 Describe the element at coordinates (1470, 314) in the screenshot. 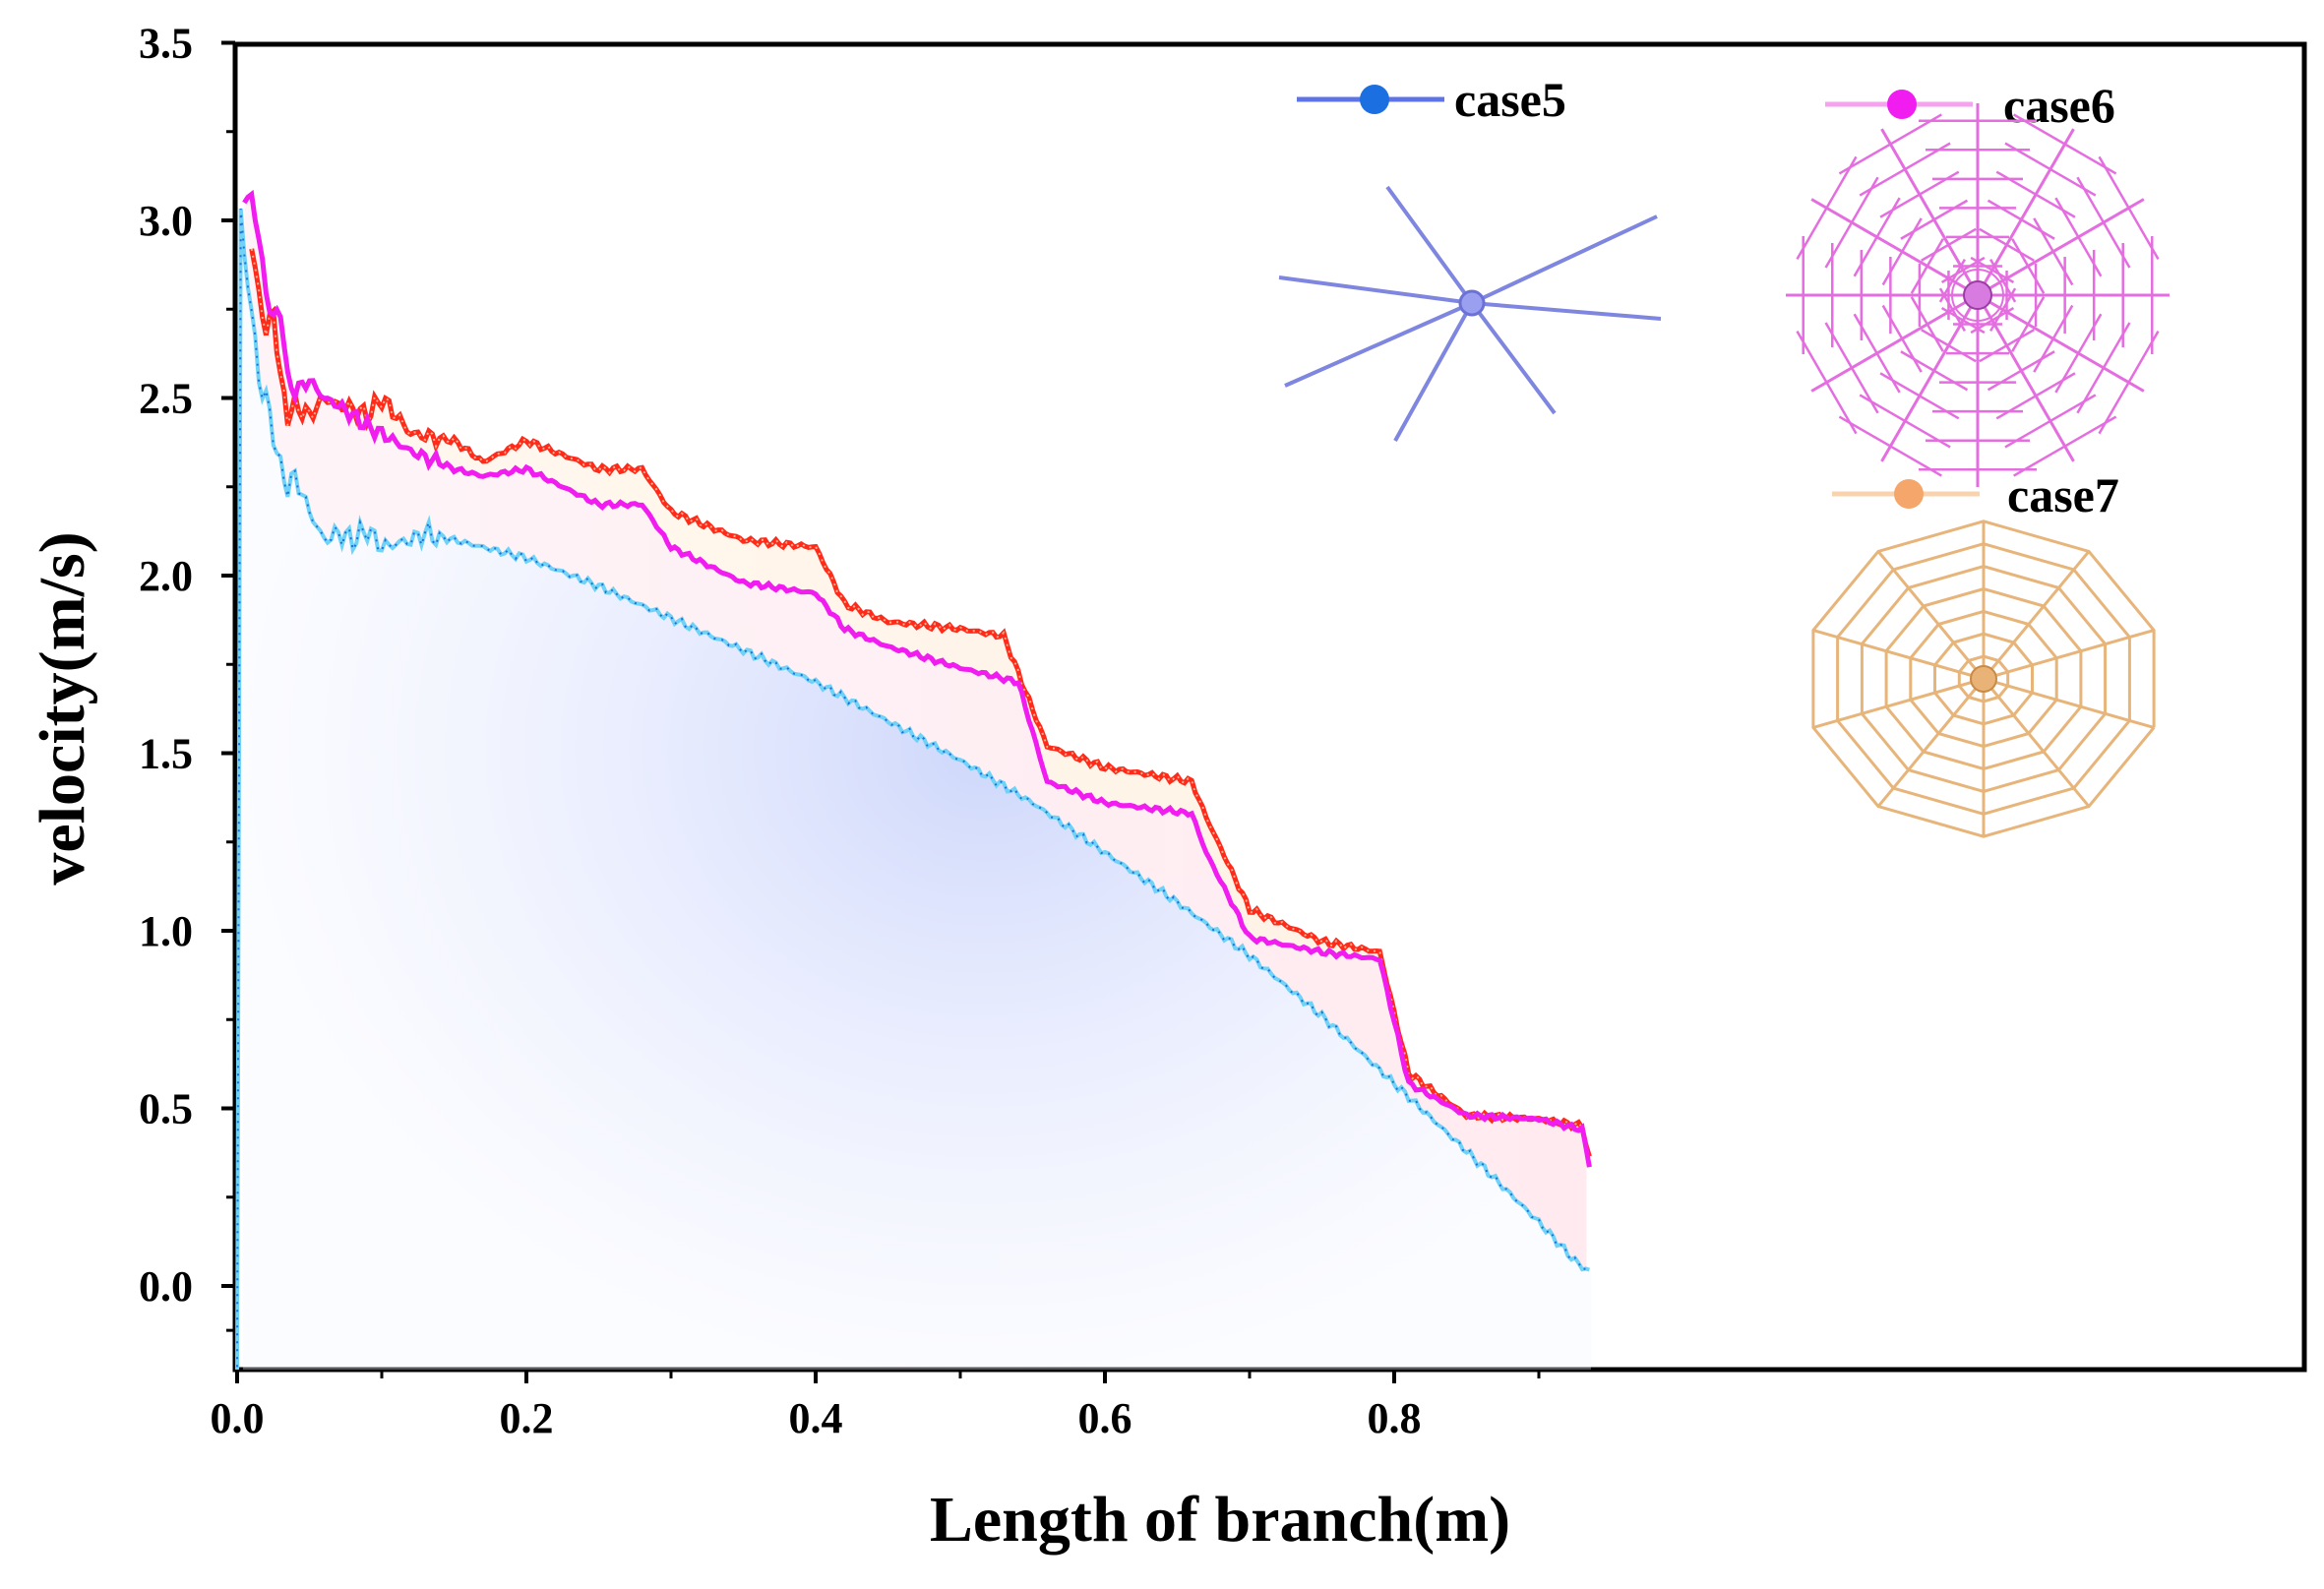

I see `network-inset-case5` at that location.